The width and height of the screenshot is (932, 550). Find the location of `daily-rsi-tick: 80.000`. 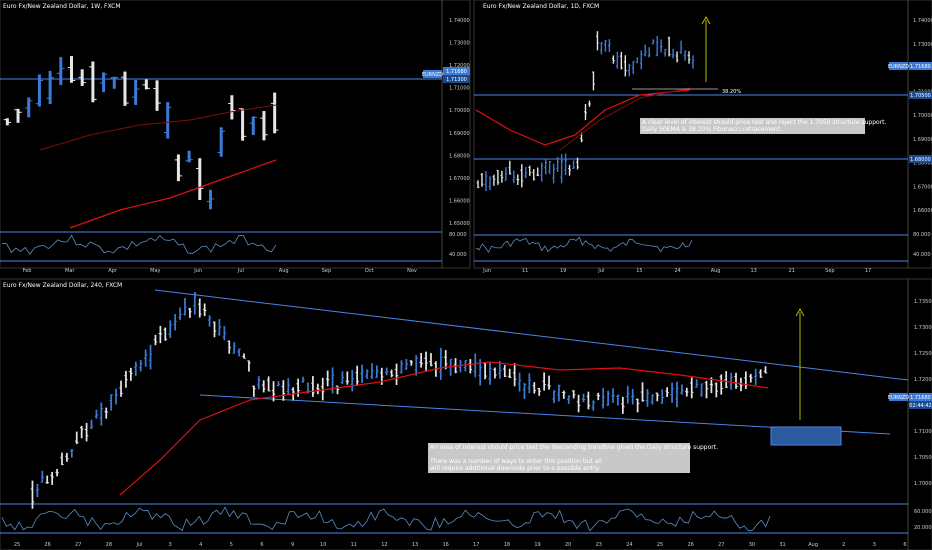

daily-rsi-tick: 80.000 is located at coordinates (922, 235).